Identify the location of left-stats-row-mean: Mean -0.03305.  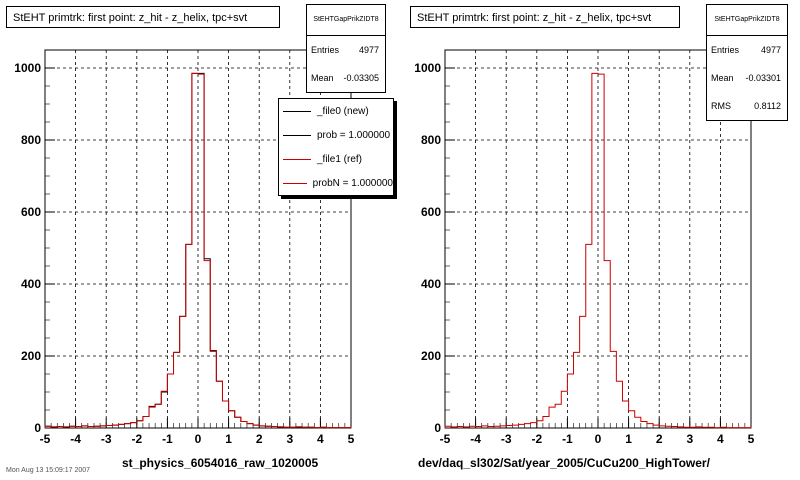
(346, 78).